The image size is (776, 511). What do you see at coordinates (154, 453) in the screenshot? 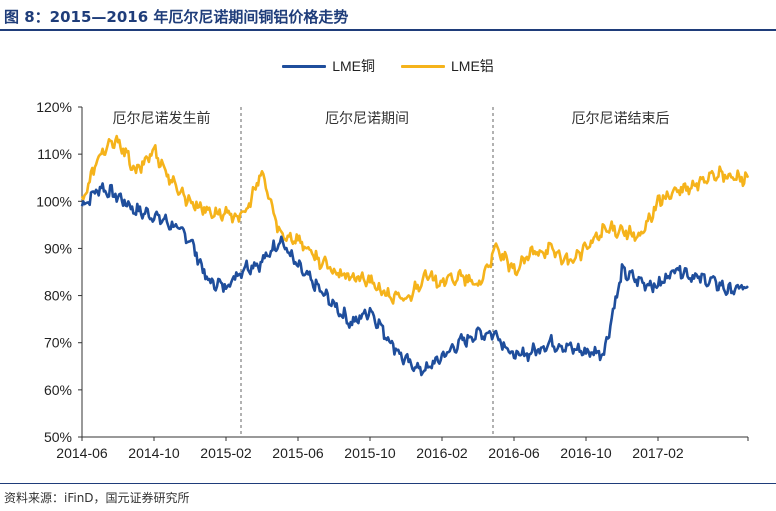
I see `x-tick-label-2014-10: 2014-10` at bounding box center [154, 453].